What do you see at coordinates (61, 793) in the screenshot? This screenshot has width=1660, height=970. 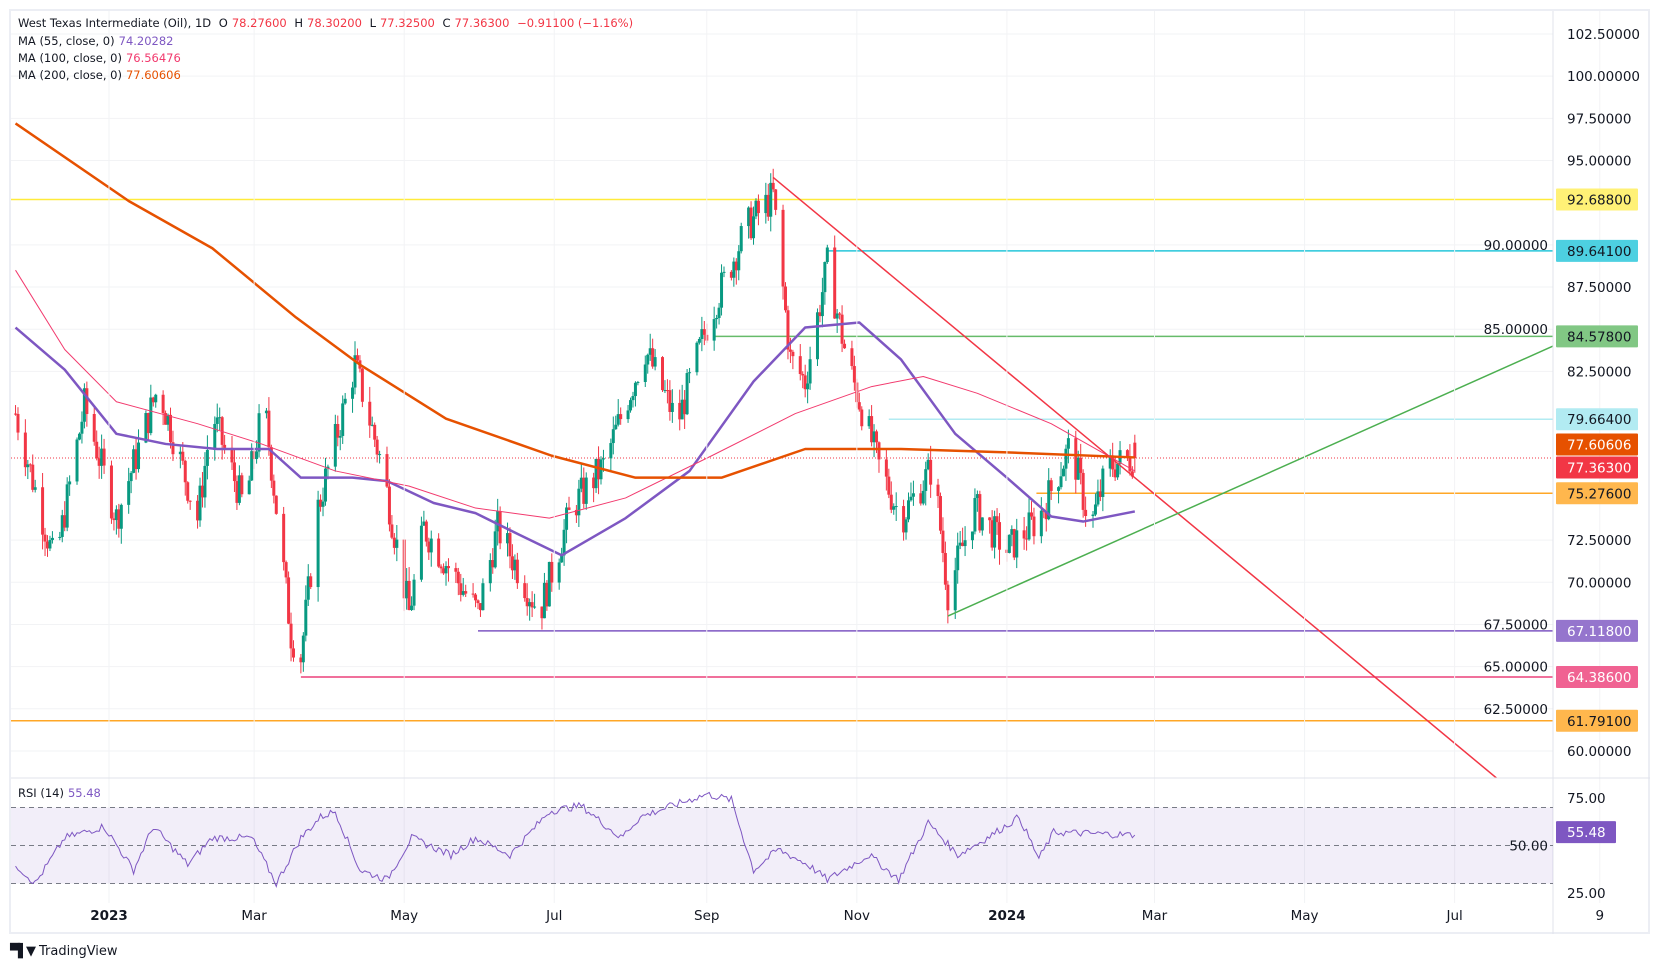 I see `rsi-legend: RSI (14) 55.48` at bounding box center [61, 793].